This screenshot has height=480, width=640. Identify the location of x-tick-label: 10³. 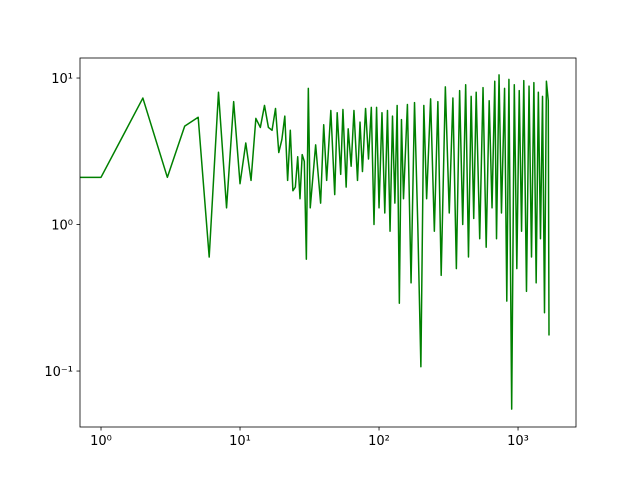
(518, 441).